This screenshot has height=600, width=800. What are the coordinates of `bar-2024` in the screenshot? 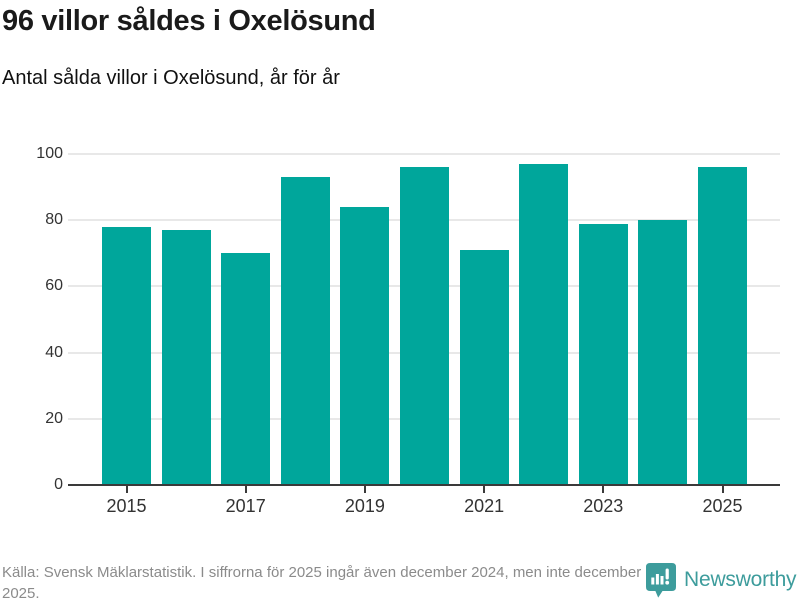 It's located at (663, 352).